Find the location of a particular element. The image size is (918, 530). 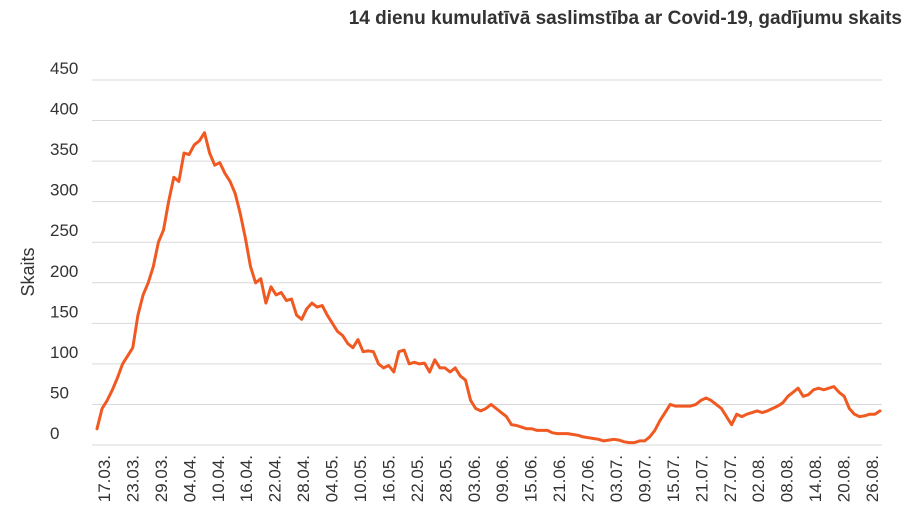

x-tick-label: 10.04. is located at coordinates (218, 478).